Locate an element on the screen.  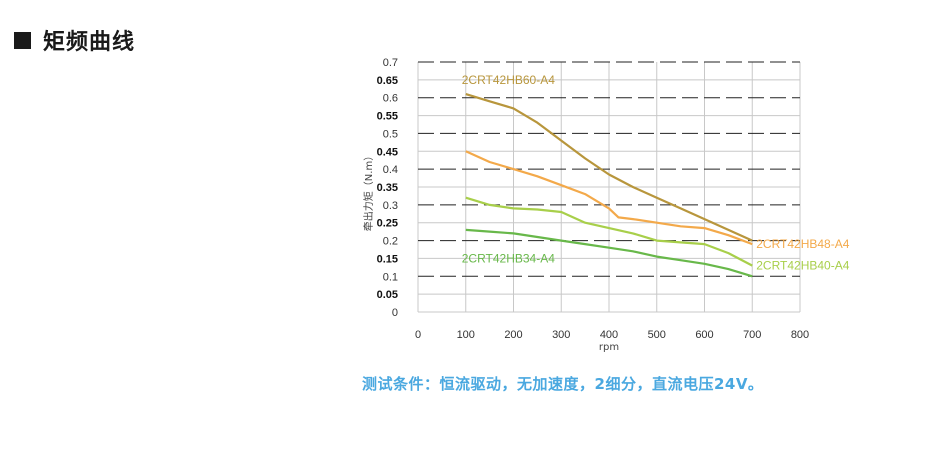
section-heading: 矩频曲线 is located at coordinates (74, 40).